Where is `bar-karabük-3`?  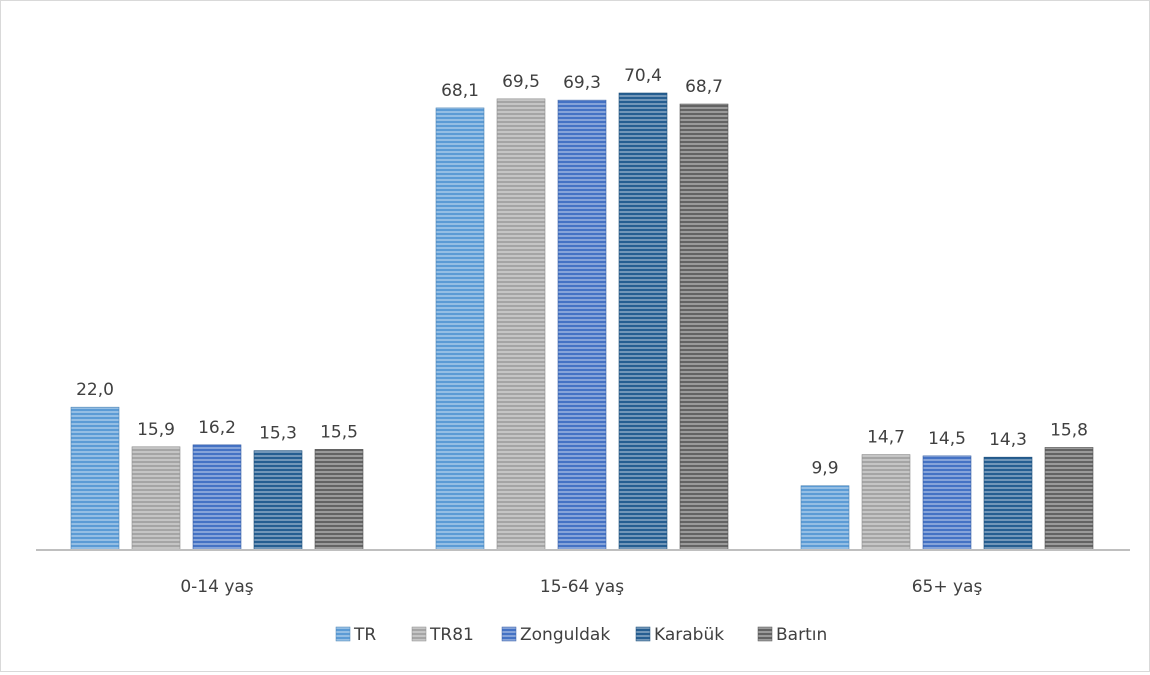
bar-karabük-3 is located at coordinates (1008, 503).